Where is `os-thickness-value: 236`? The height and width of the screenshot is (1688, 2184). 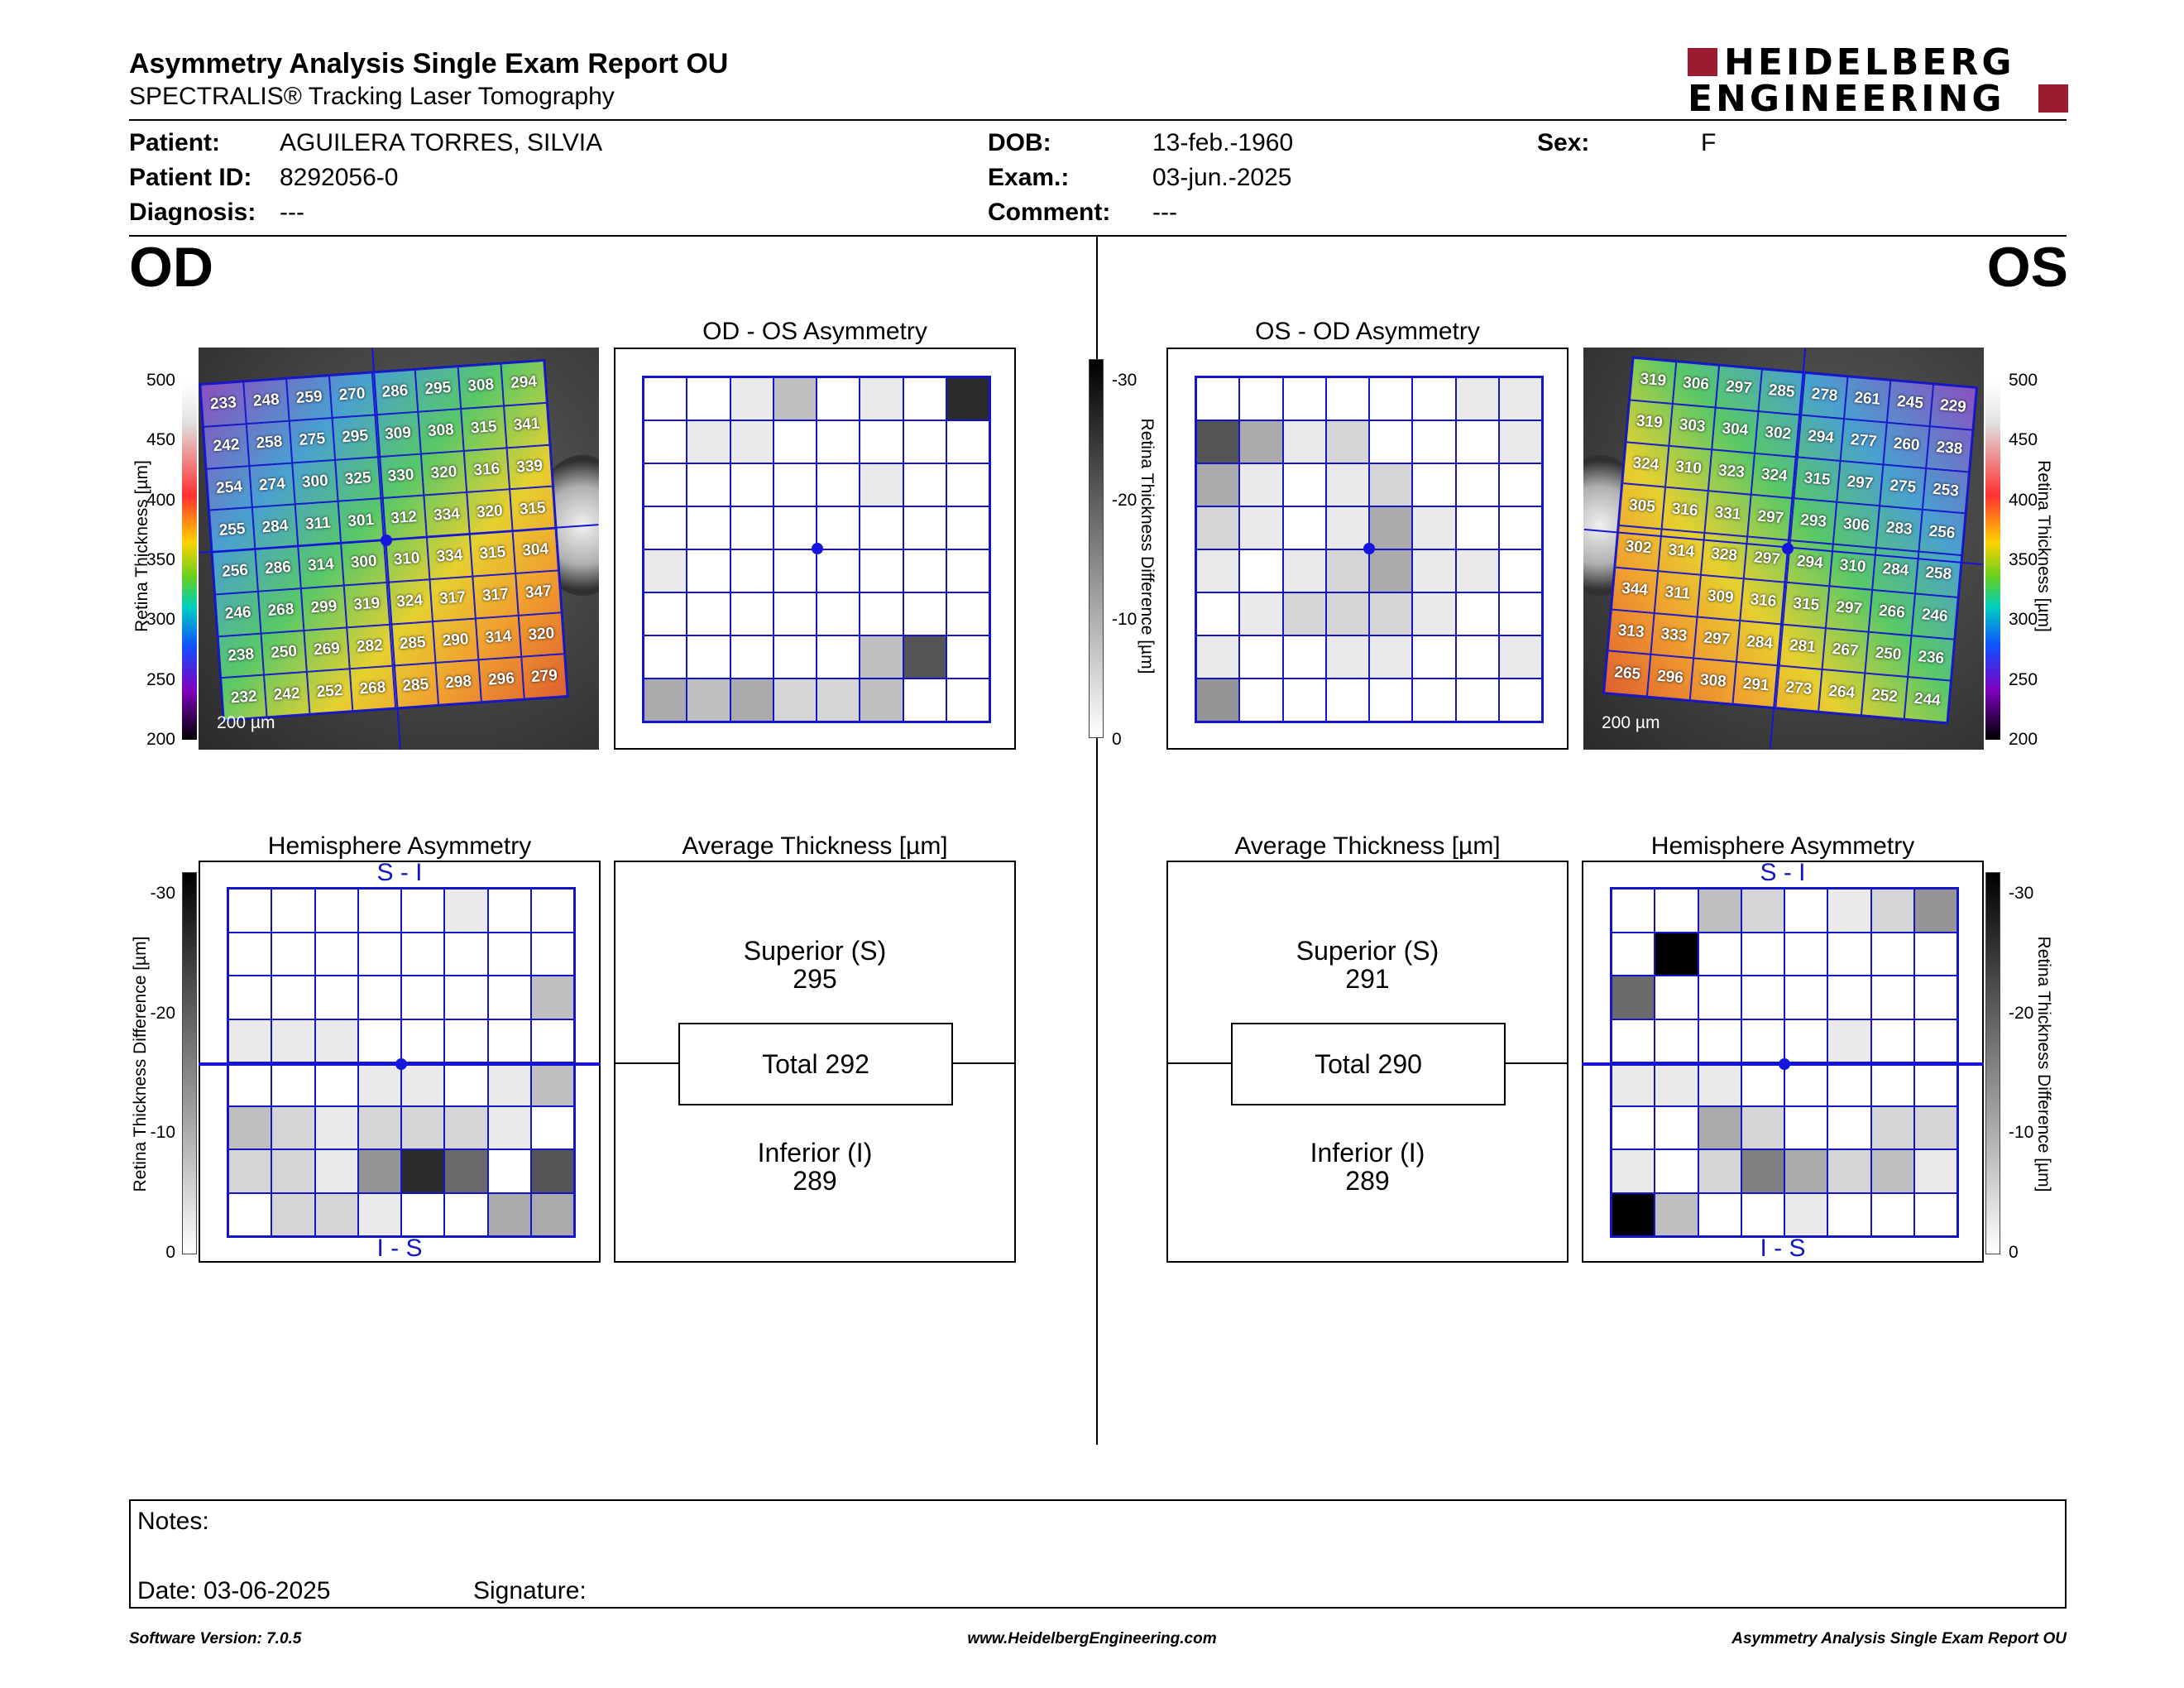
os-thickness-value: 236 is located at coordinates (1931, 658).